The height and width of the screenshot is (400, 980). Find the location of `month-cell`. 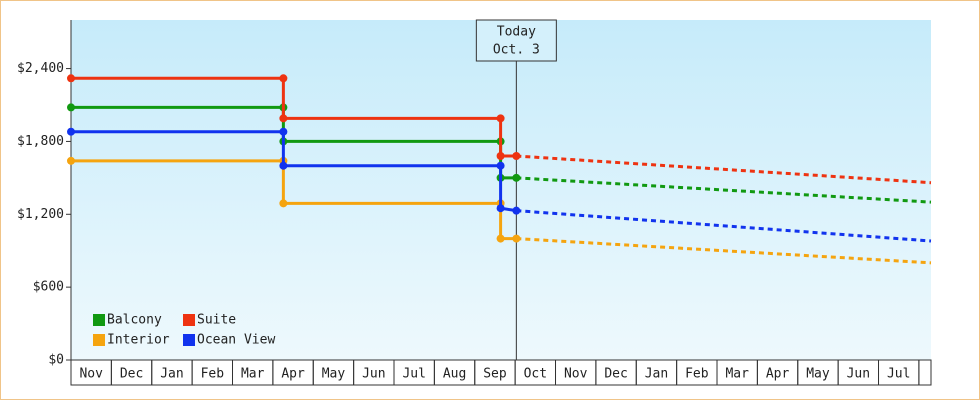

month-cell is located at coordinates (925, 372).